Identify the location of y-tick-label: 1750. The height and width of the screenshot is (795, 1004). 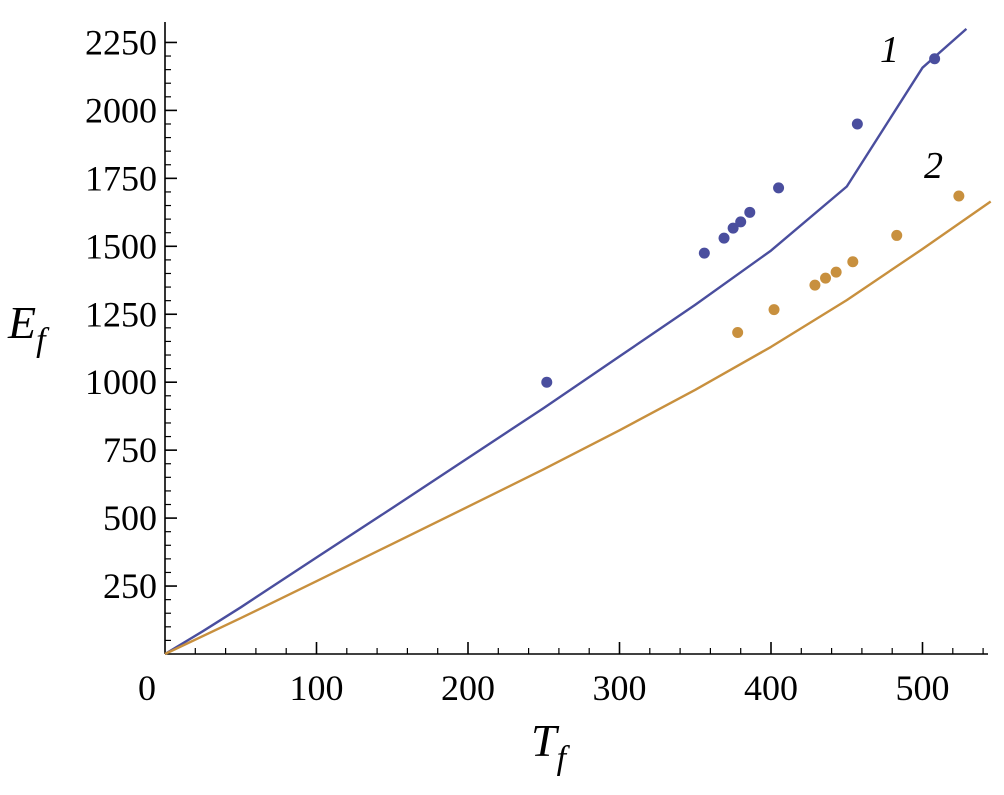
(121, 178).